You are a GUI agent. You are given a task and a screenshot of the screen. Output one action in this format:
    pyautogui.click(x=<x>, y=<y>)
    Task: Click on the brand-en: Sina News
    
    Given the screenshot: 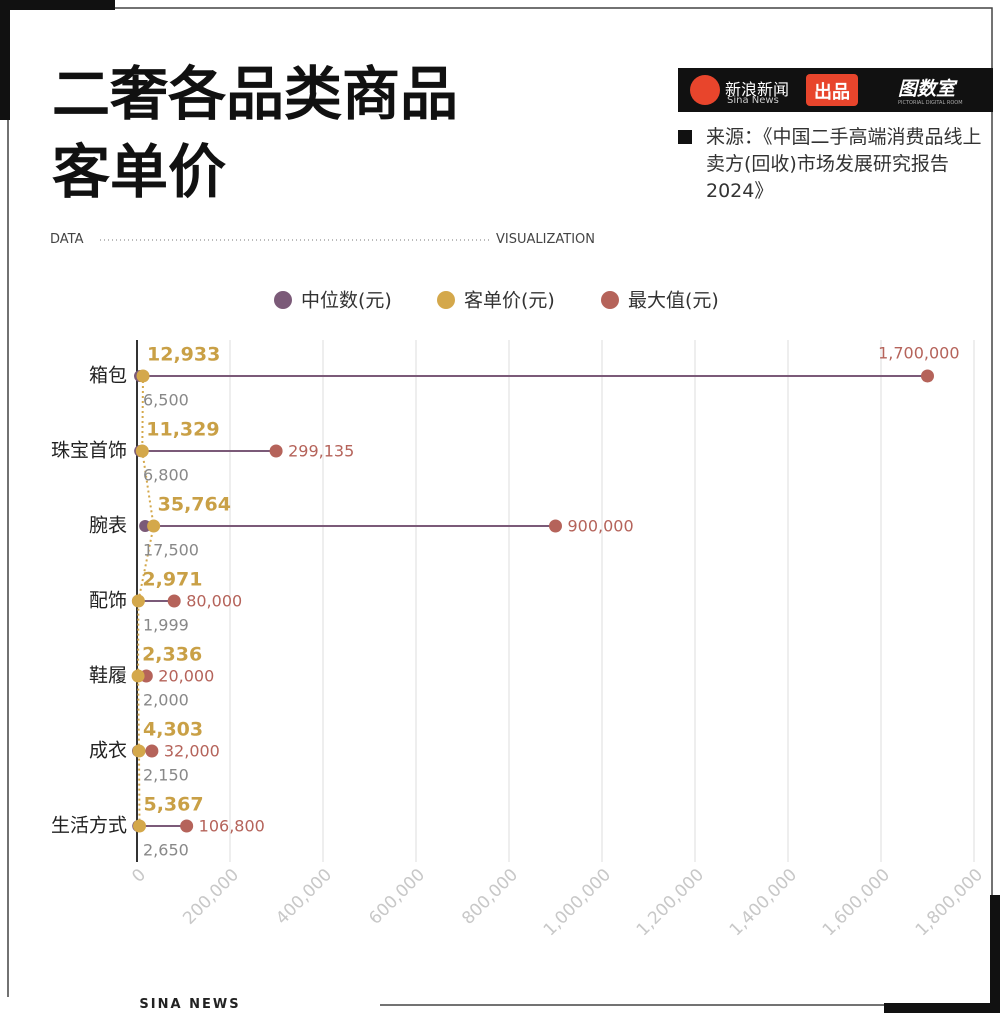 What is the action you would take?
    pyautogui.click(x=753, y=100)
    